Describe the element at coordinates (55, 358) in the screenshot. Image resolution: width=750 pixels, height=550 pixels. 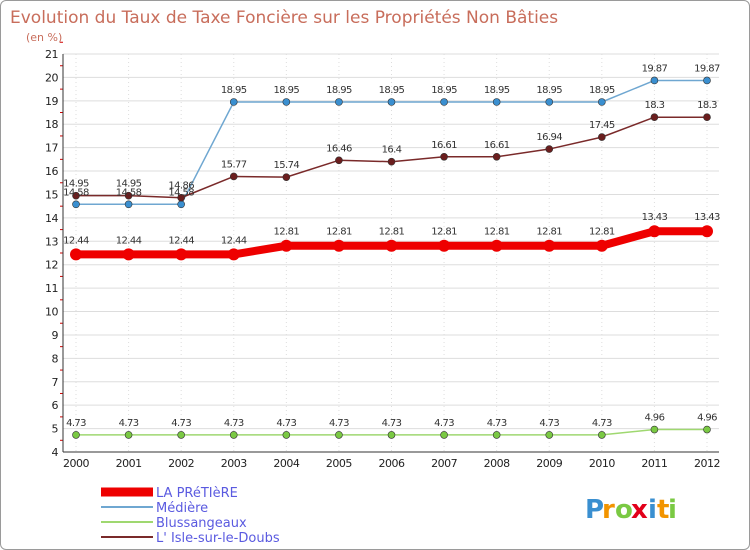
I see `y-tick-label: 8` at that location.